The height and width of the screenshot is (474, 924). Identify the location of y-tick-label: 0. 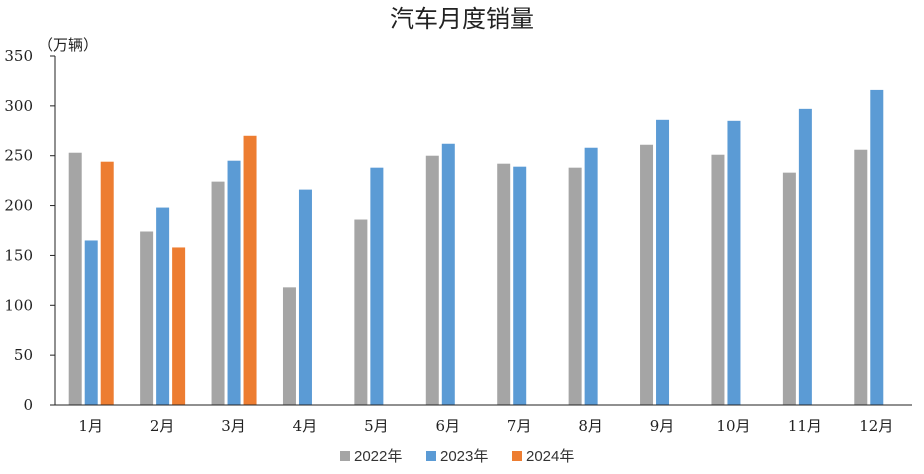
(28, 405).